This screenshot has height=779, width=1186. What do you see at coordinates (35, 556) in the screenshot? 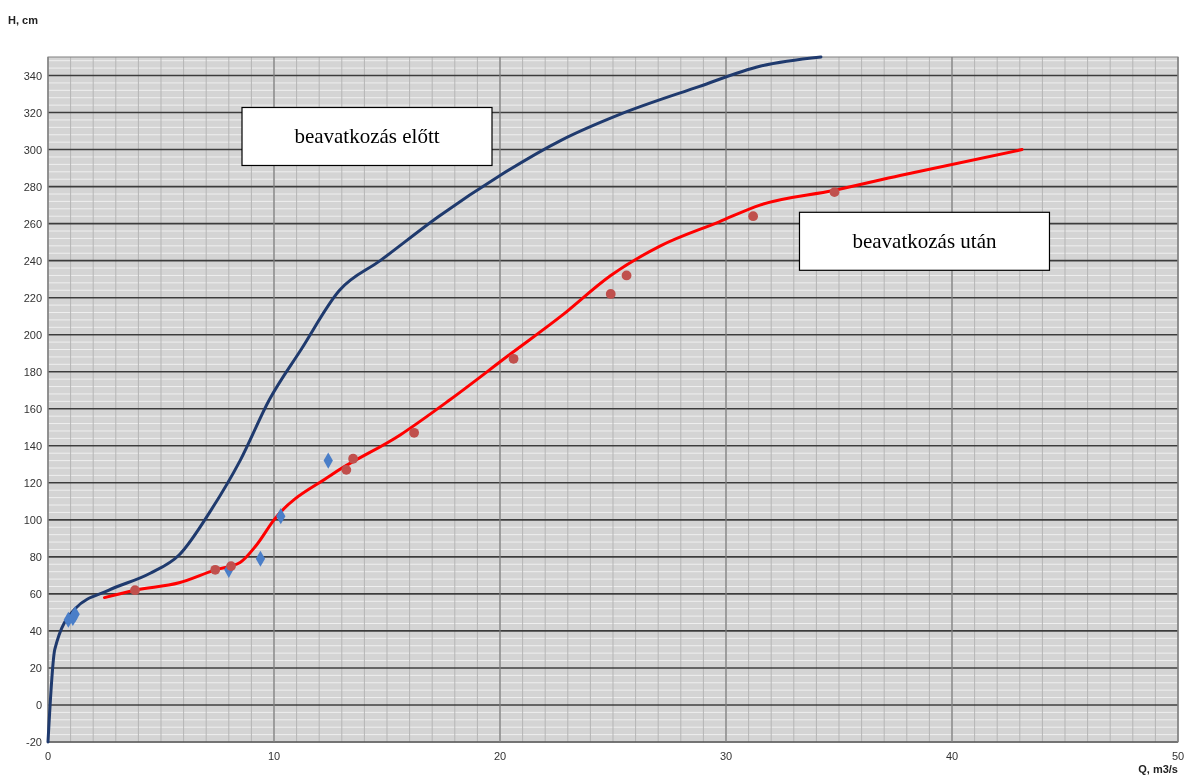
I see `y-tick-label: 80` at bounding box center [35, 556].